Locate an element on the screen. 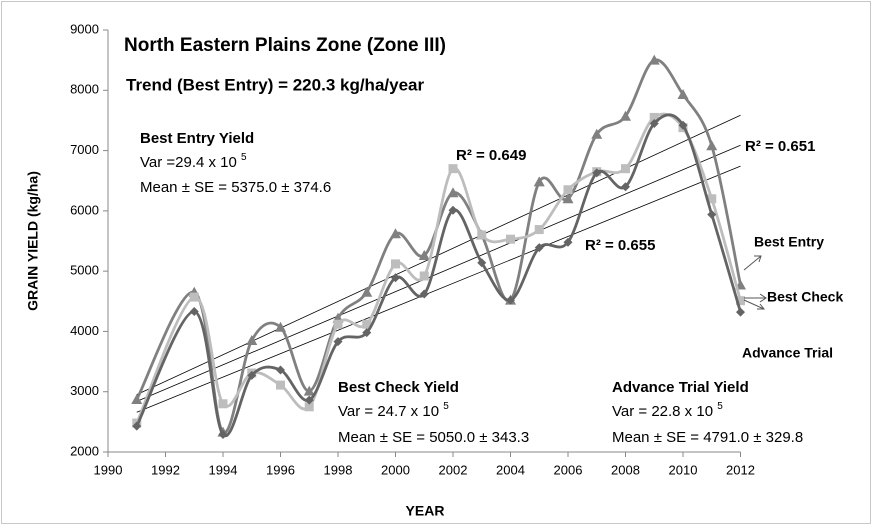 This screenshot has width=872, height=525. stats-heading: Best Check Yield is located at coordinates (398, 387).